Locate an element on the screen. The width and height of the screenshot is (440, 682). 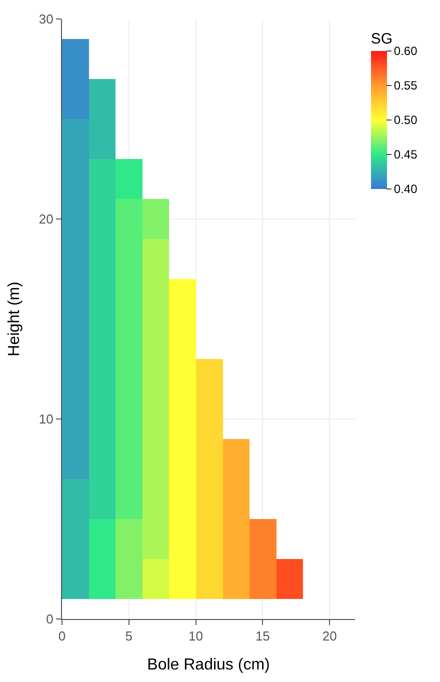
y-tick-label: 0 is located at coordinates (50, 619).